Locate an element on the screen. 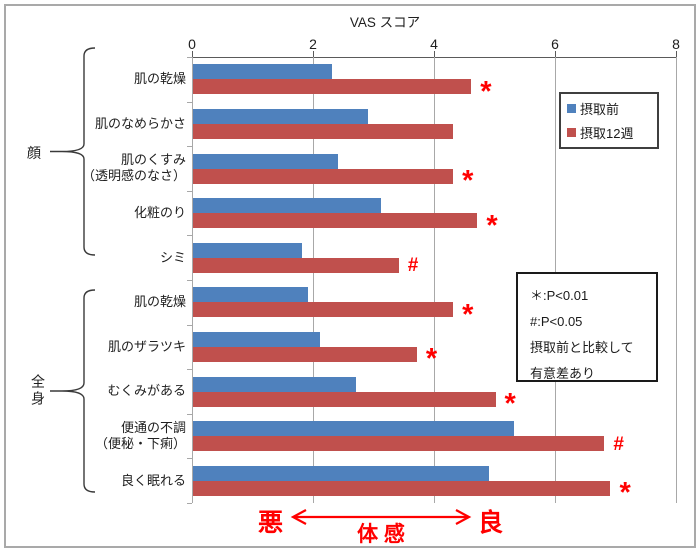  footer-double-arrow is located at coordinates (381, 517).